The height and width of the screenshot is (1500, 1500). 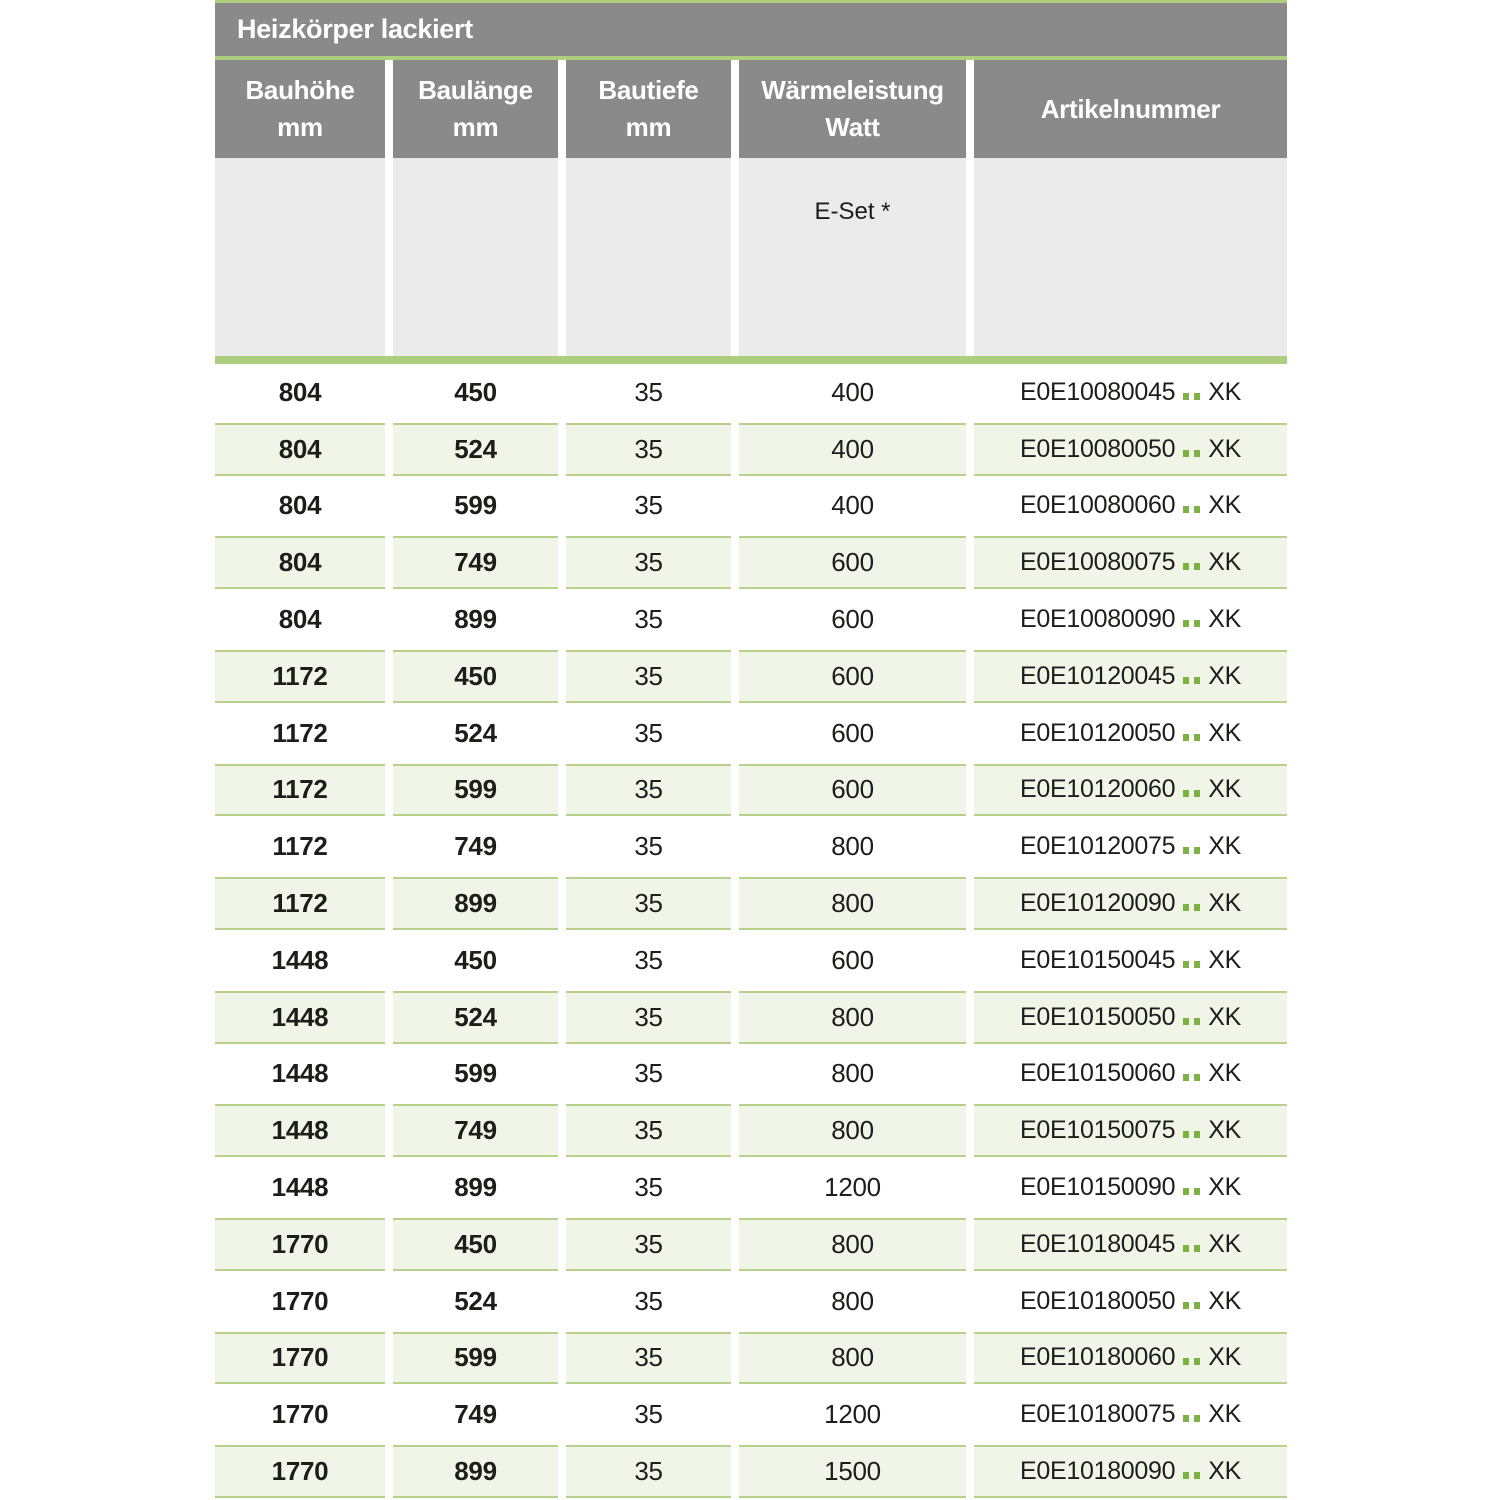 What do you see at coordinates (1098, 1016) in the screenshot?
I see `artikel-prefix: E0E10150050` at bounding box center [1098, 1016].